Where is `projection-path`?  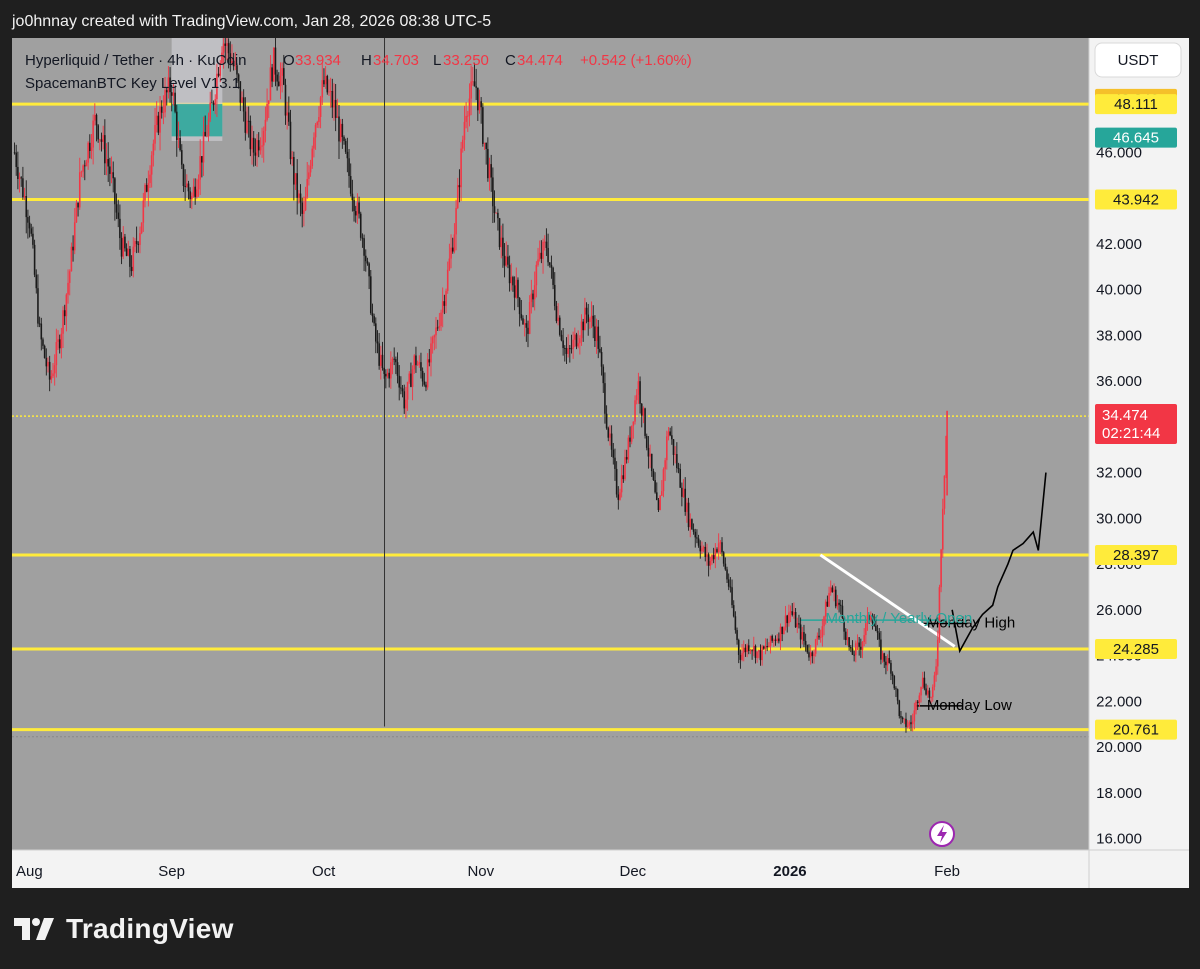
projection-path is located at coordinates (999, 563).